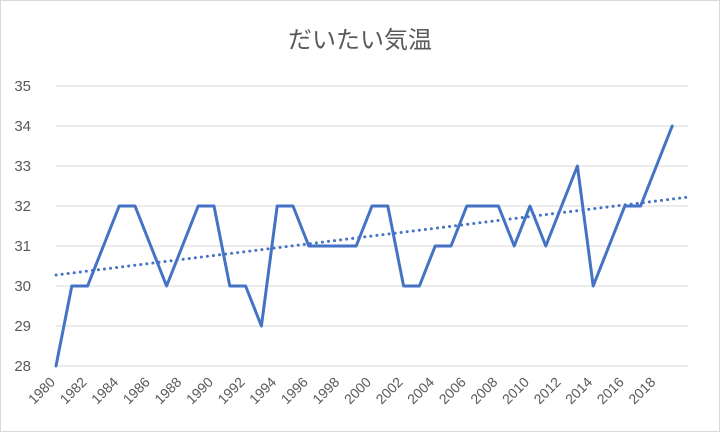 The image size is (720, 432). Describe the element at coordinates (72, 390) in the screenshot. I see `x-tick-label-1982: 1982` at that location.